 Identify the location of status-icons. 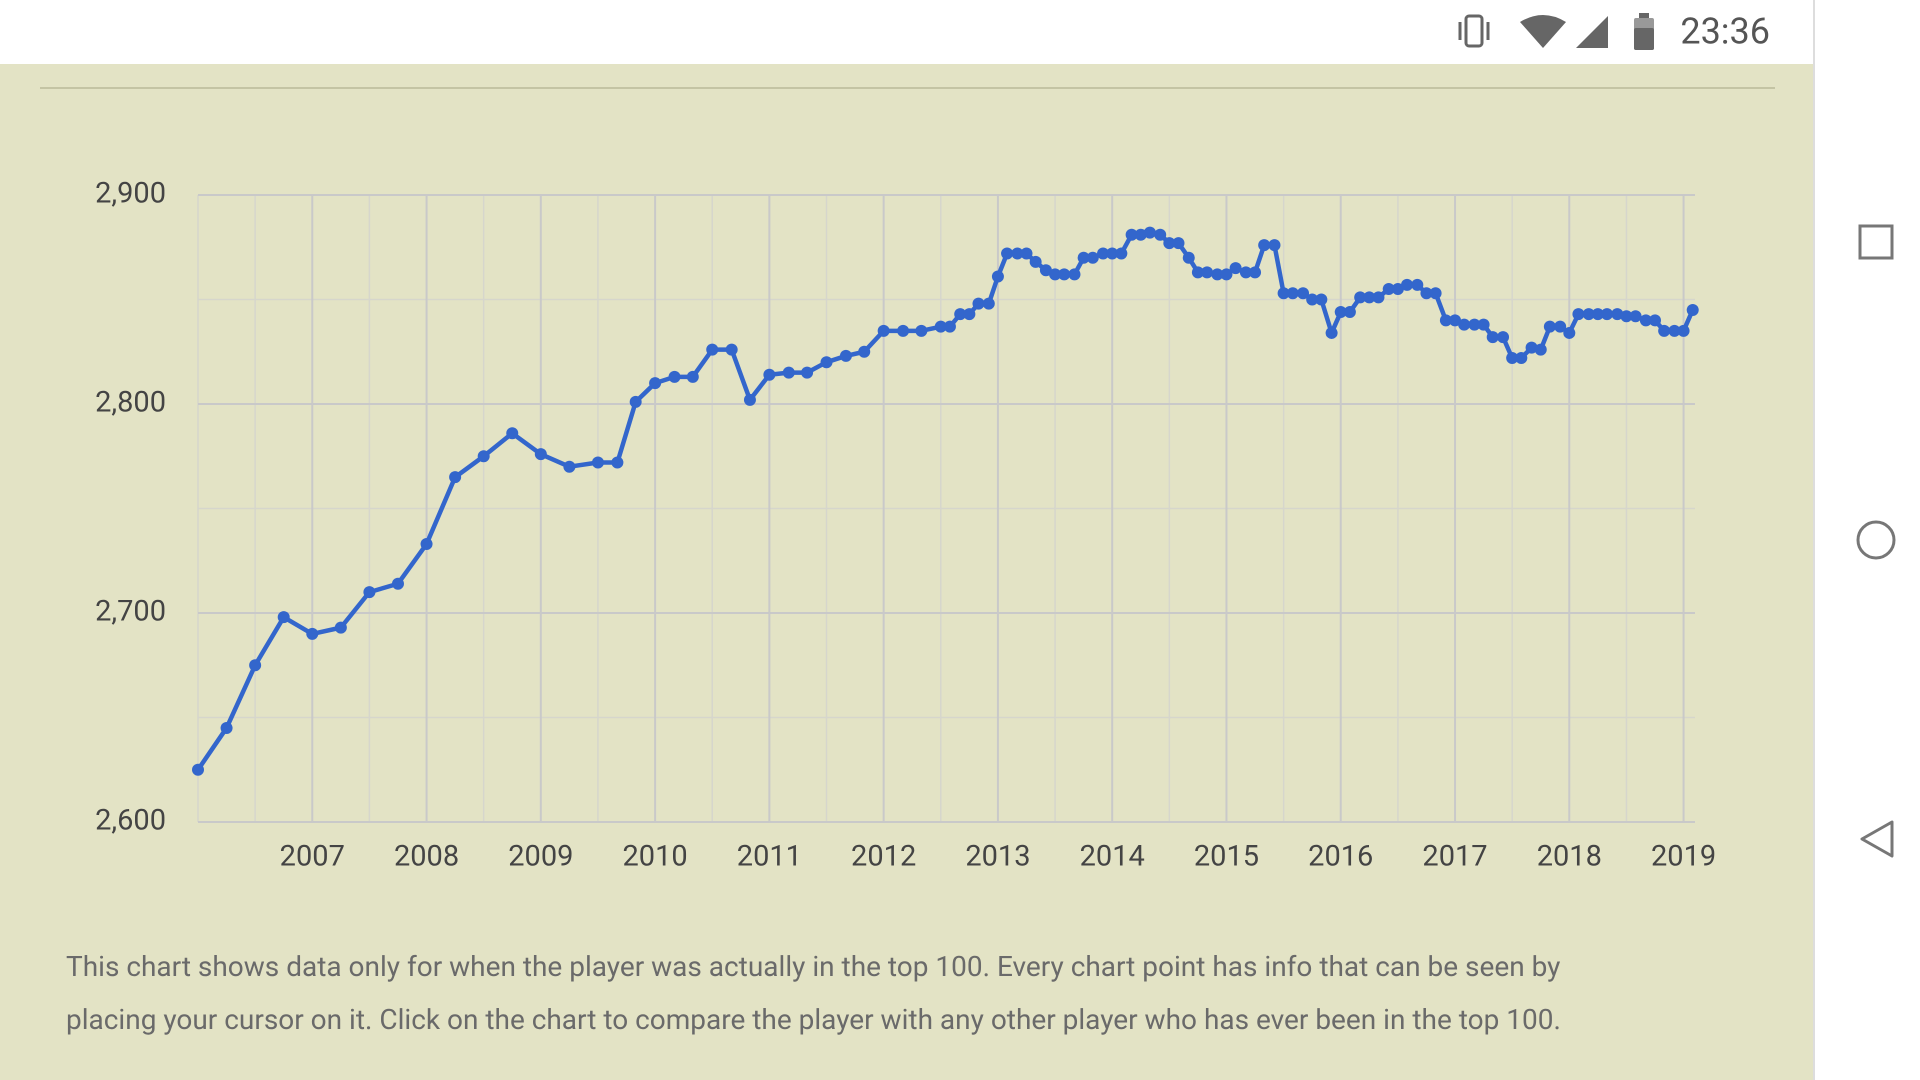
(1556, 31).